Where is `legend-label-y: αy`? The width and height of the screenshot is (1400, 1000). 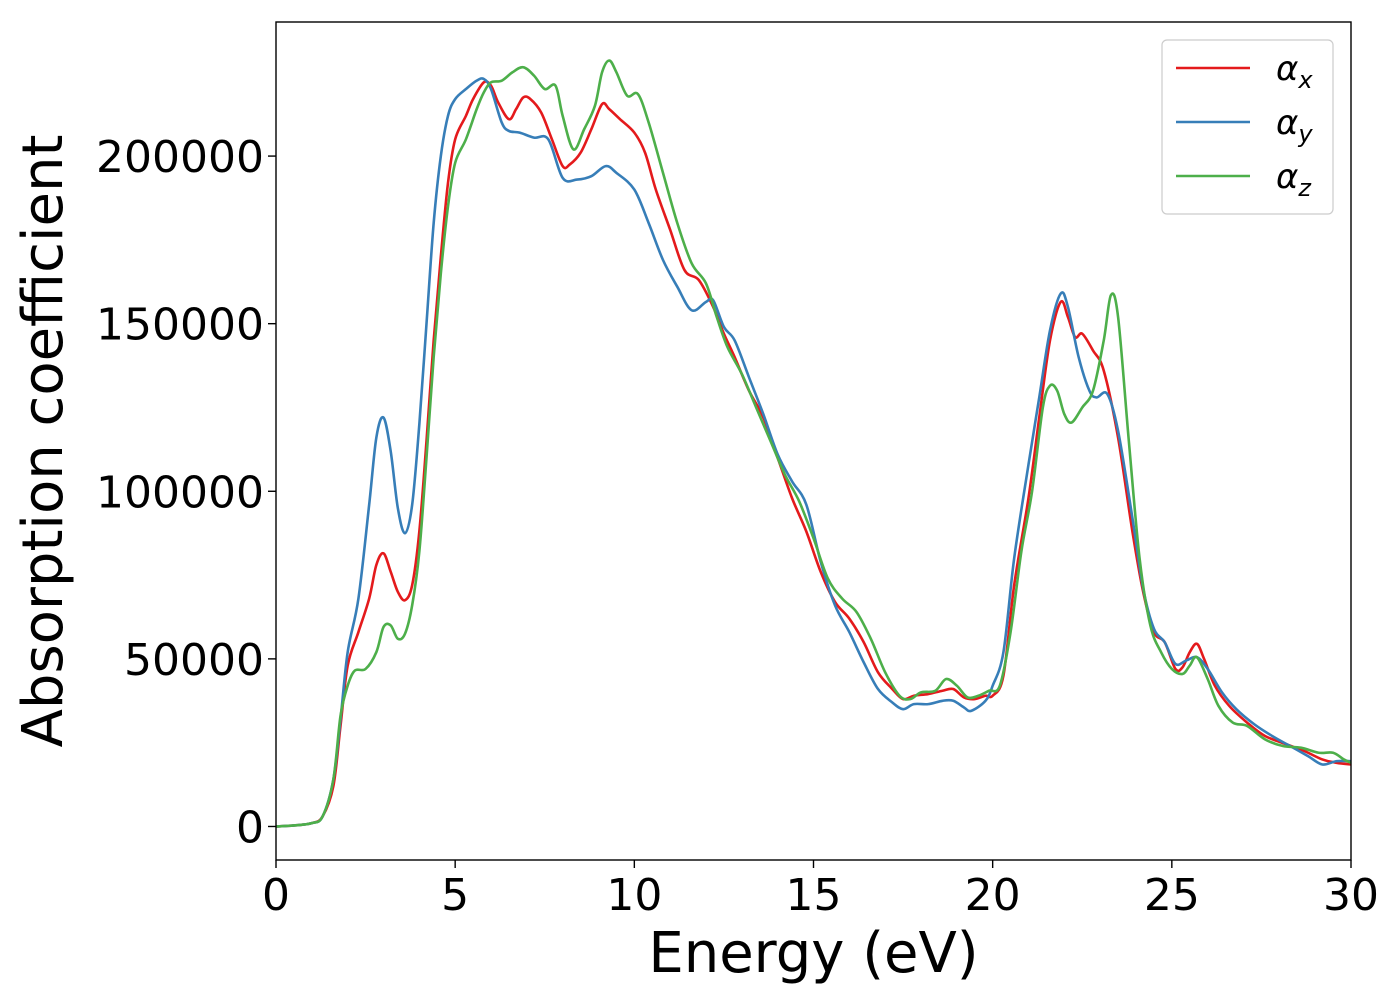 legend-label-y: αy is located at coordinates (1294, 125).